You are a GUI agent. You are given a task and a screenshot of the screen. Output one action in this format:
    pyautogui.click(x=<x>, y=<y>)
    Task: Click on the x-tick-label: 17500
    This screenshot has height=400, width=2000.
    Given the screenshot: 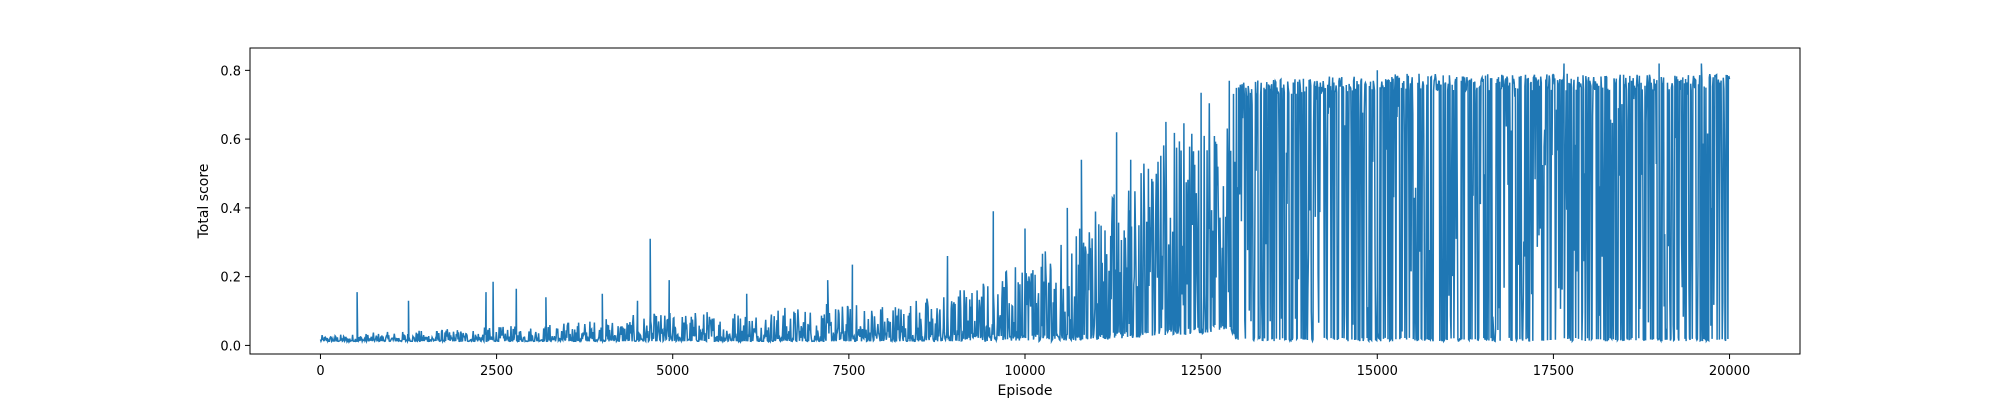 What is the action you would take?
    pyautogui.click(x=1553, y=371)
    